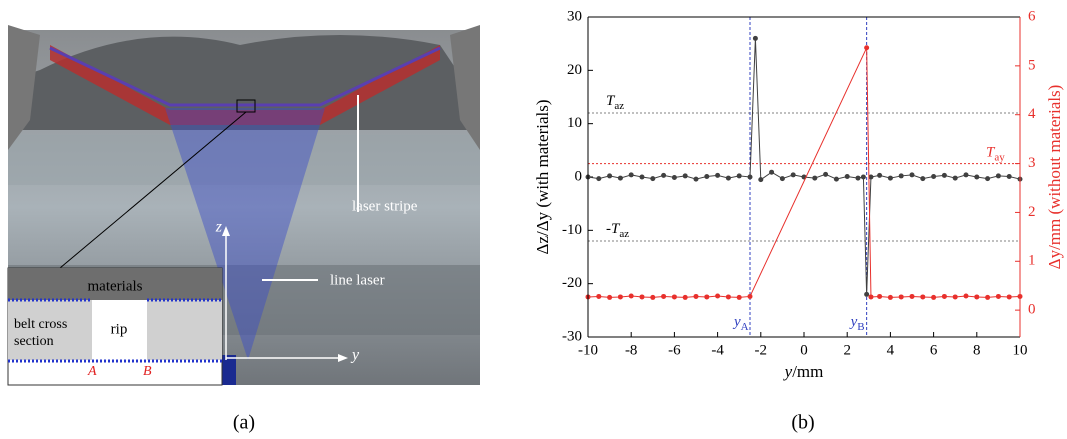  I want to click on y-axis-title: Δz/Δy (with materials), so click(542, 177).